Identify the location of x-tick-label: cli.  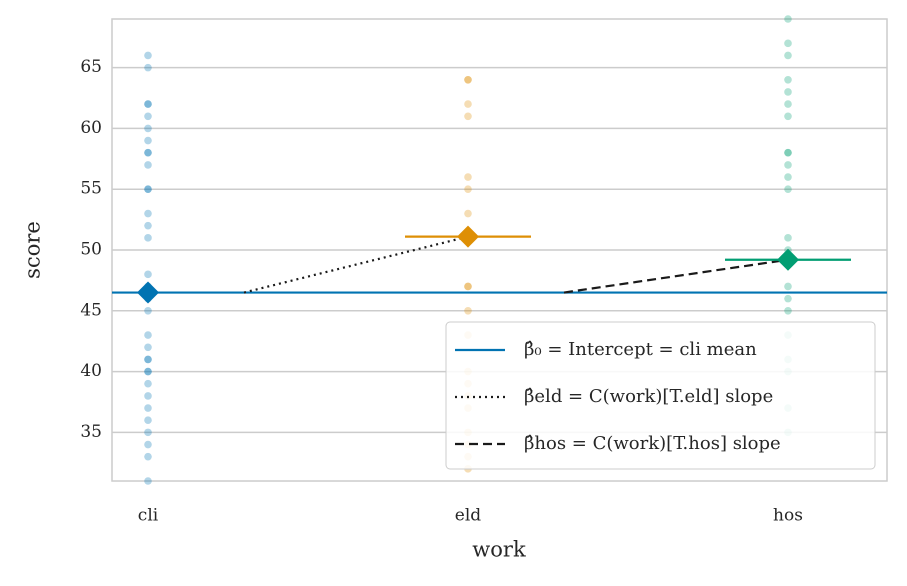
(148, 516).